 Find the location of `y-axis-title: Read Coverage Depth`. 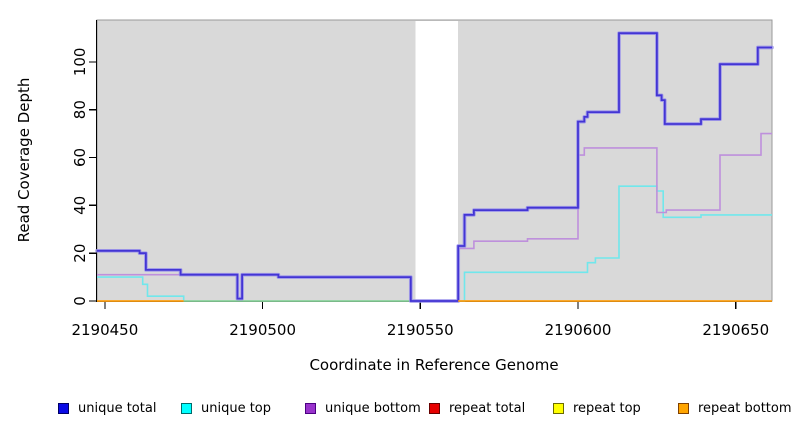

y-axis-title: Read Coverage Depth is located at coordinates (24, 160).